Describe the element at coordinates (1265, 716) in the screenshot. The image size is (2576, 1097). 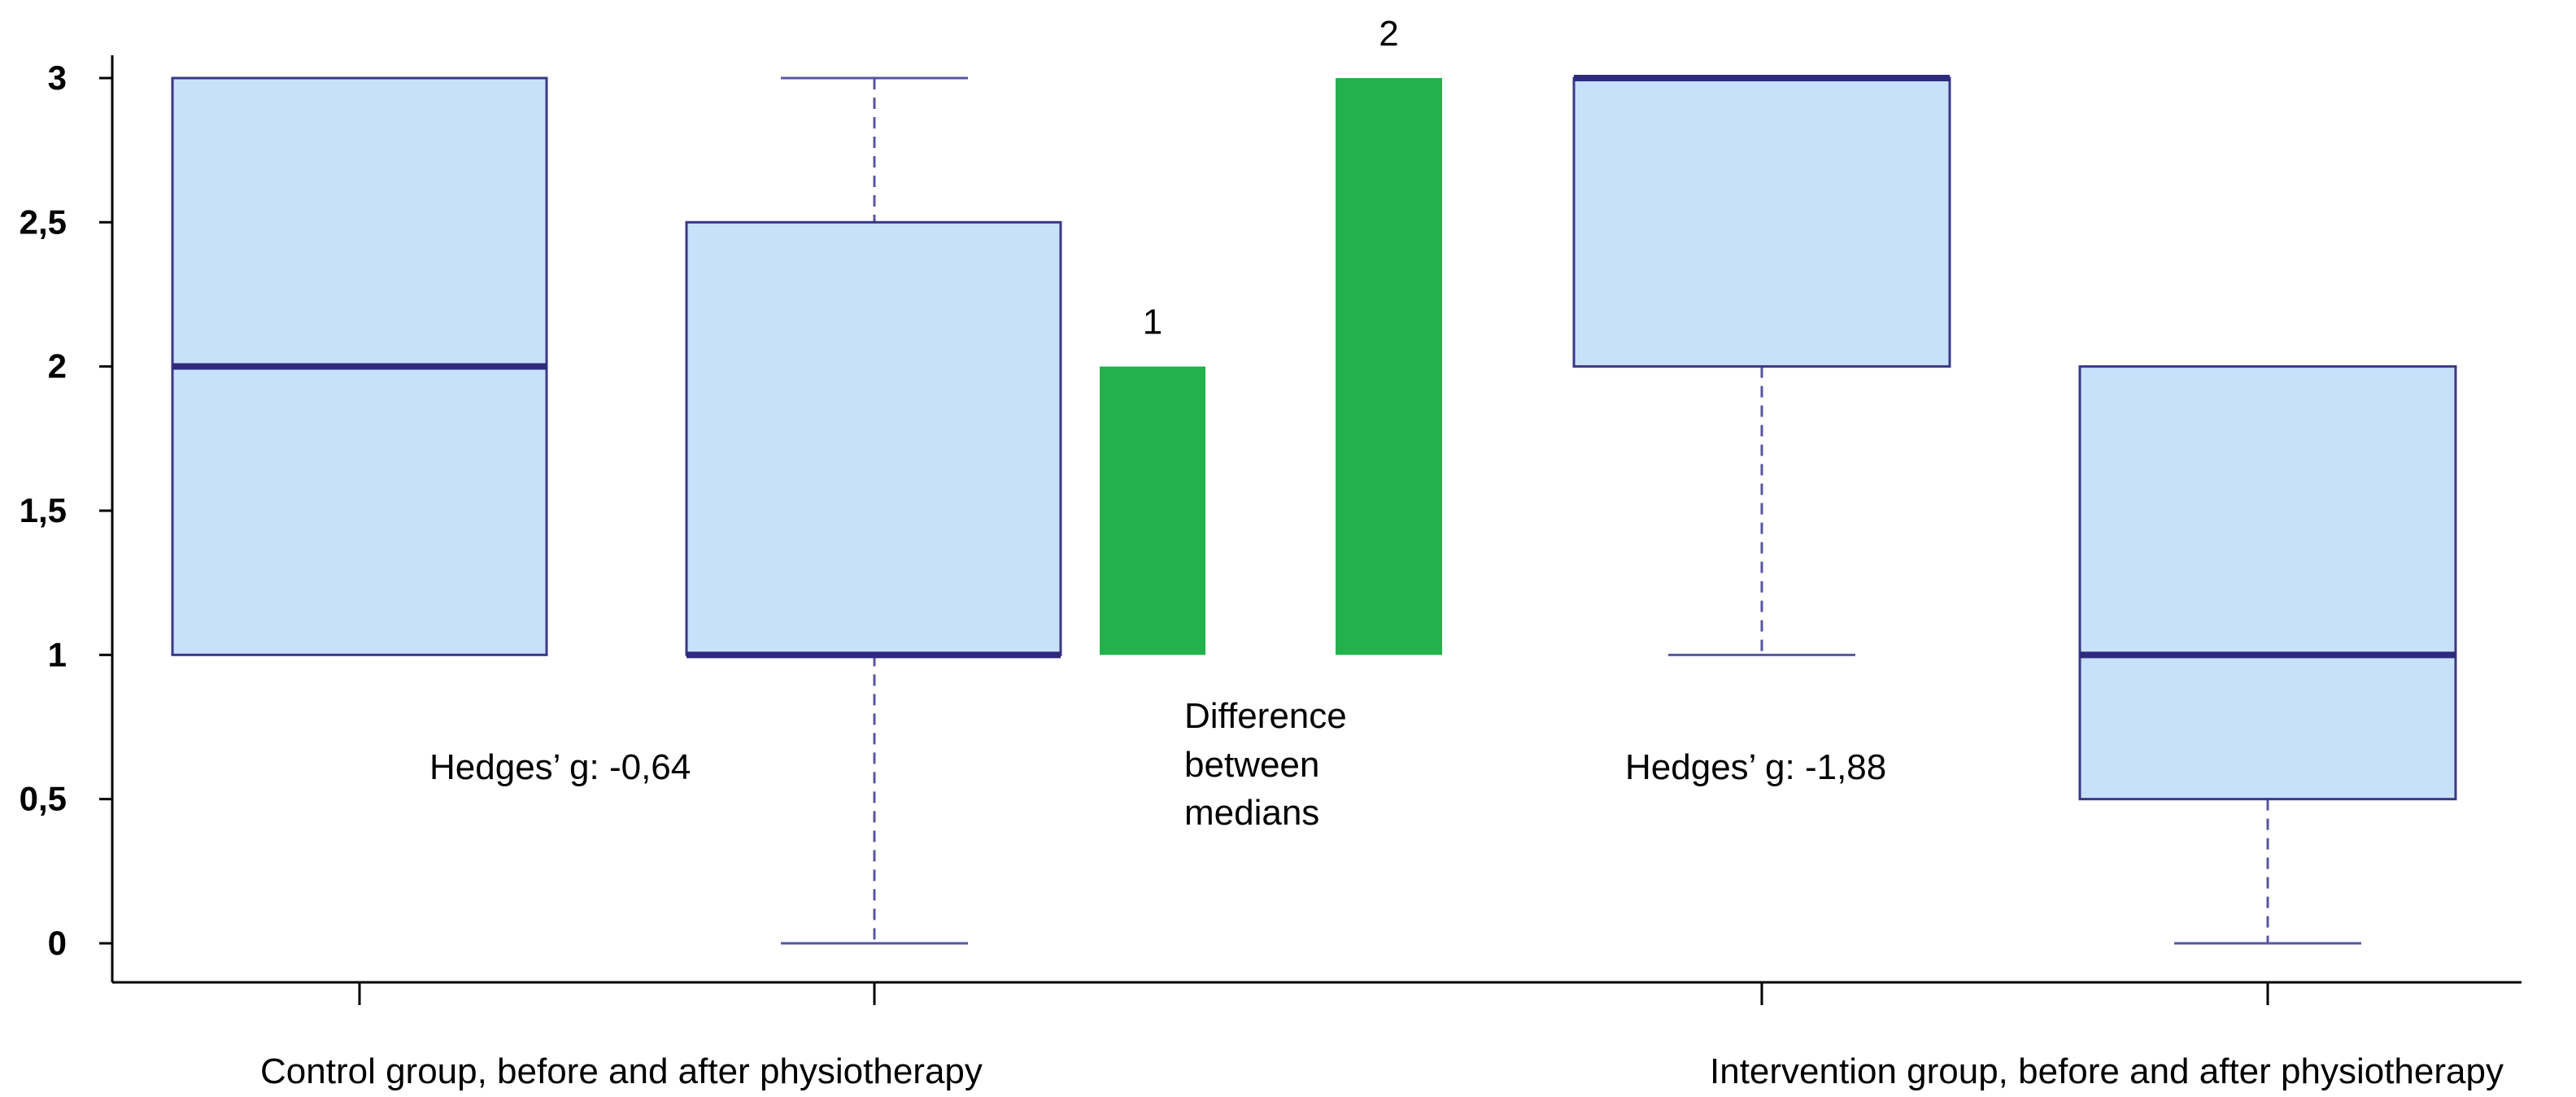
I see `difference-label-line1: Difference` at that location.